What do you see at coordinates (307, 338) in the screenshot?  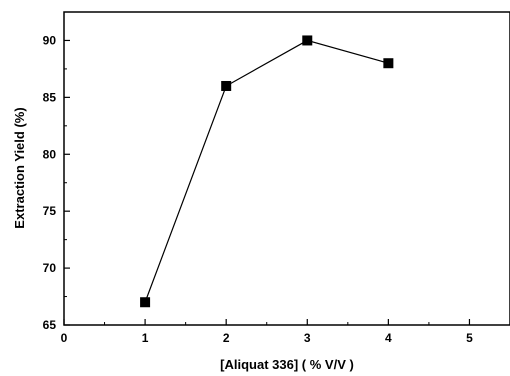 I see `x-tick-label: 3` at bounding box center [307, 338].